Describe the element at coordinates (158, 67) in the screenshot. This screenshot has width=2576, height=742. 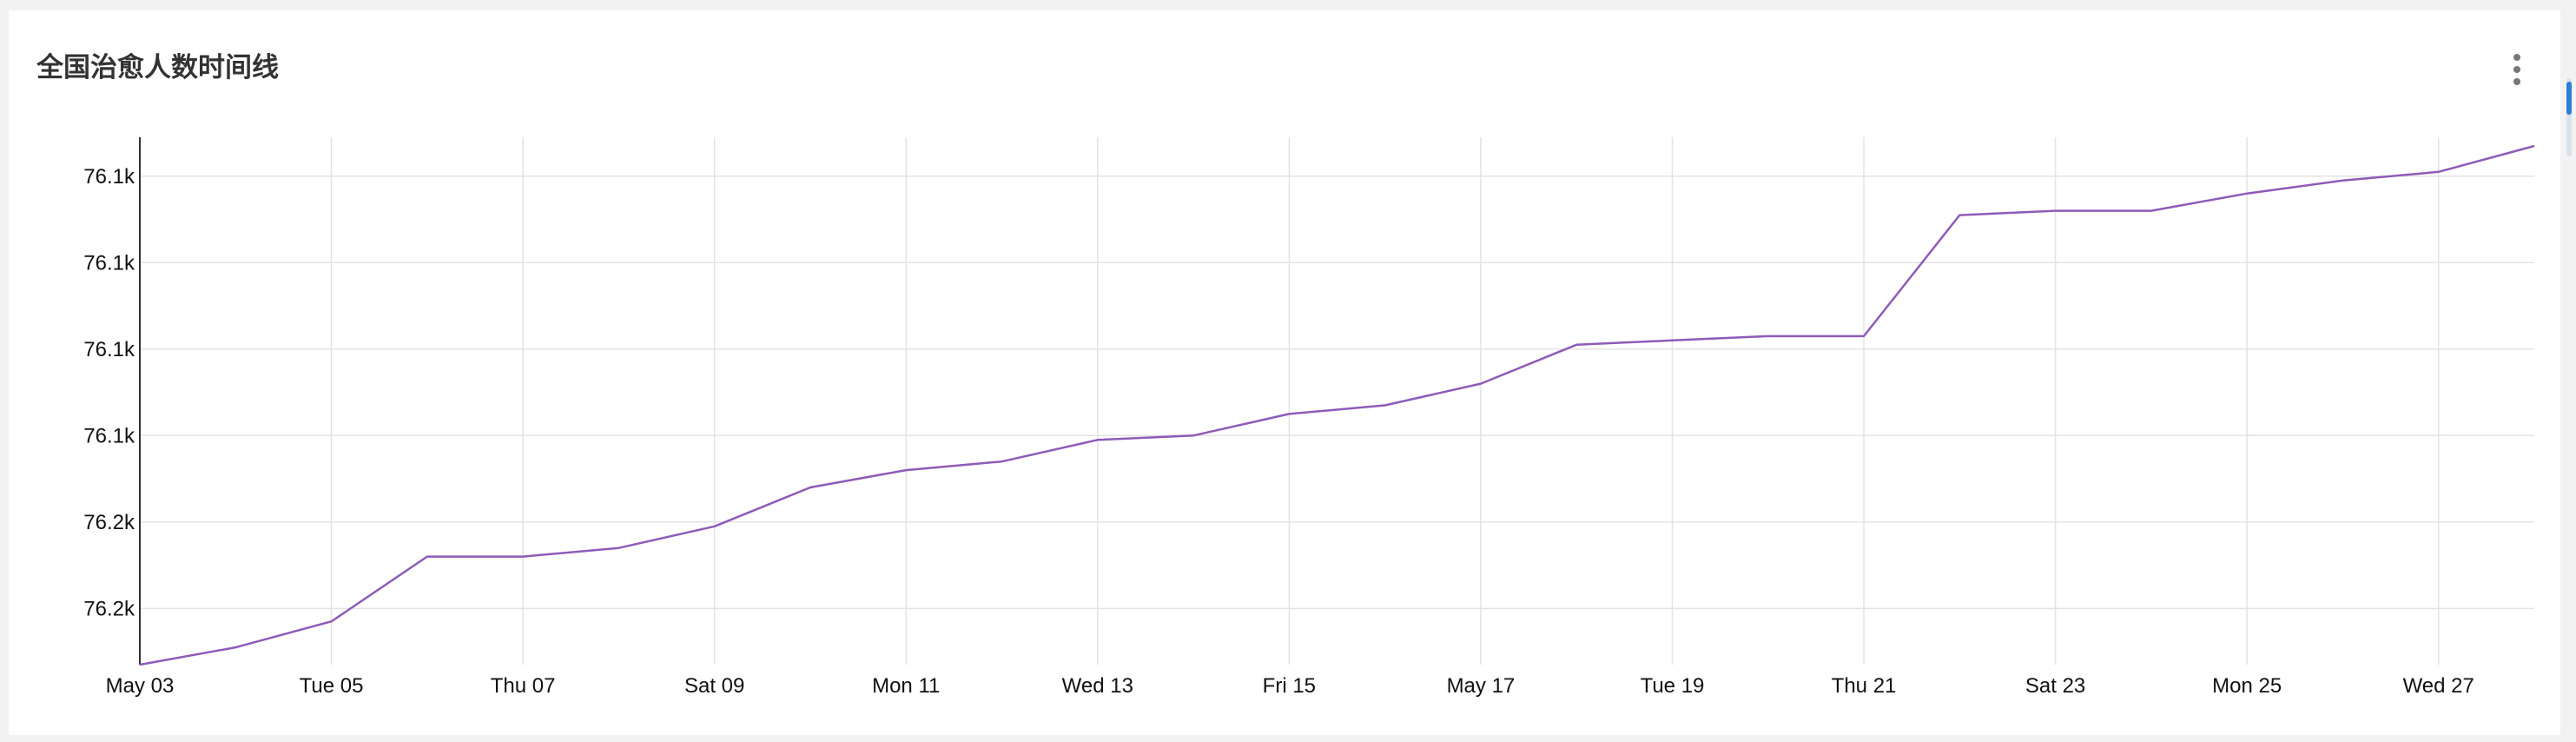
I see `chart-title: 全国治愈人数时间线` at that location.